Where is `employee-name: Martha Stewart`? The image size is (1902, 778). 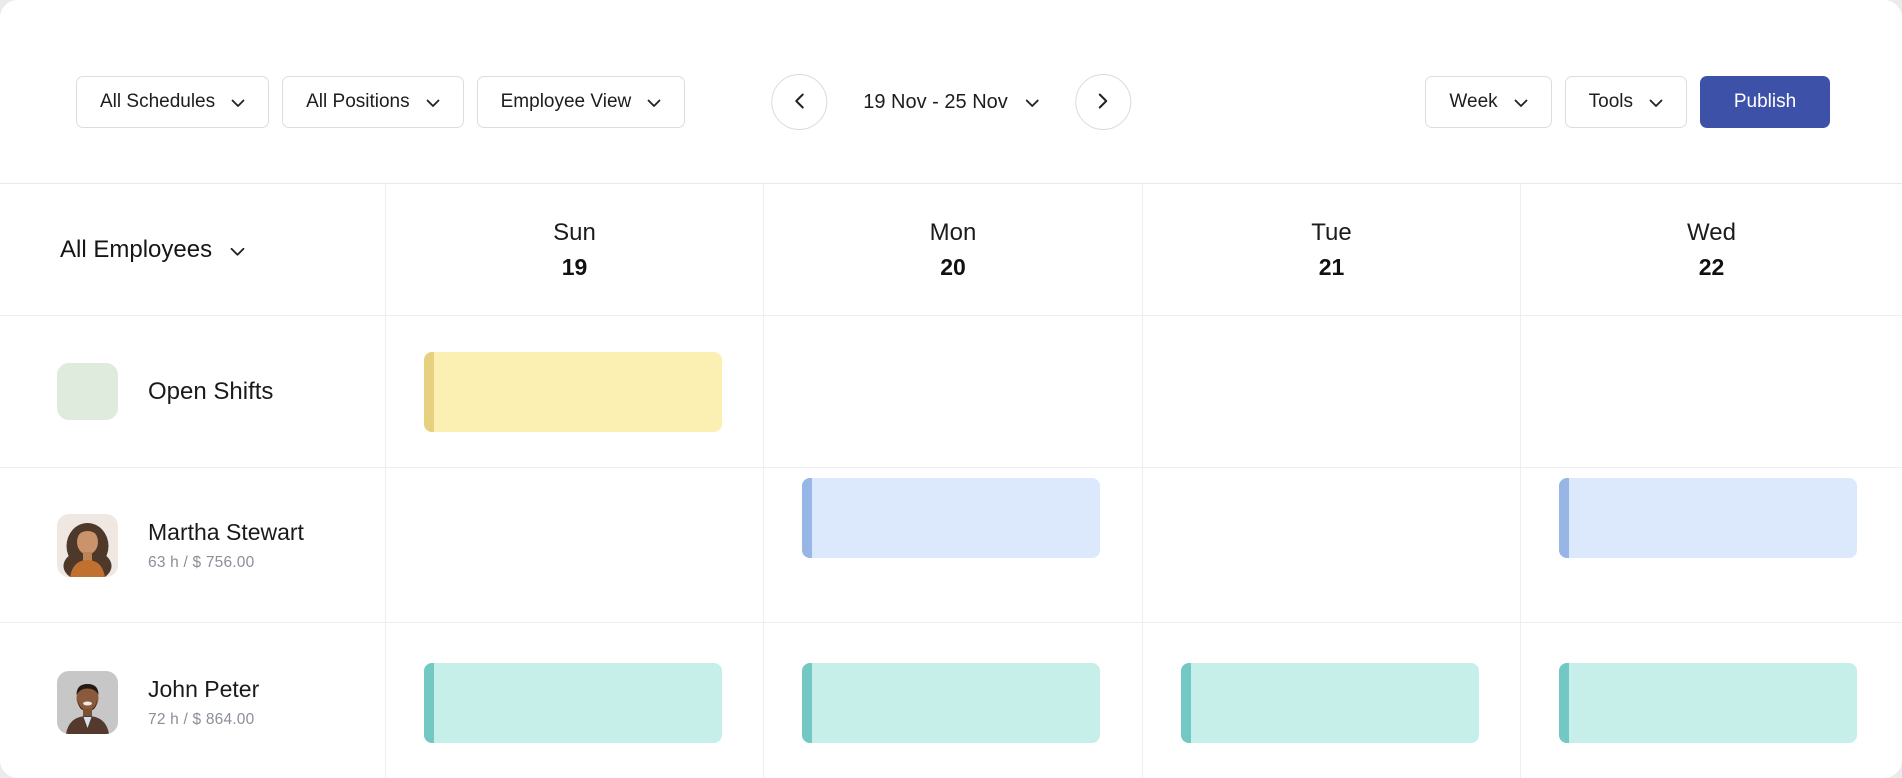 employee-name: Martha Stewart is located at coordinates (226, 531).